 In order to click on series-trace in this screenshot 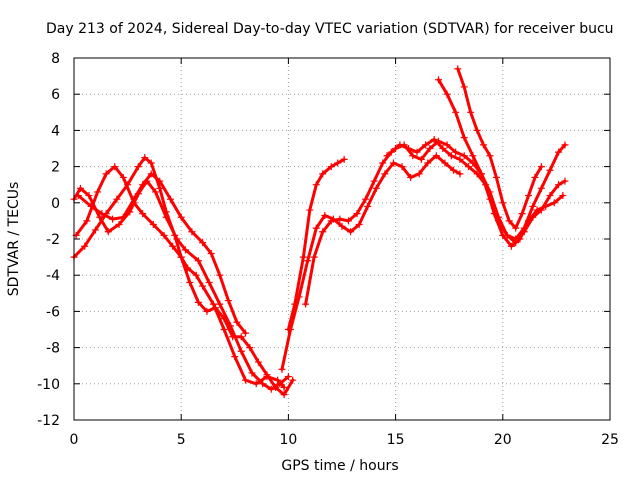, I will do `click(476, 192)`.